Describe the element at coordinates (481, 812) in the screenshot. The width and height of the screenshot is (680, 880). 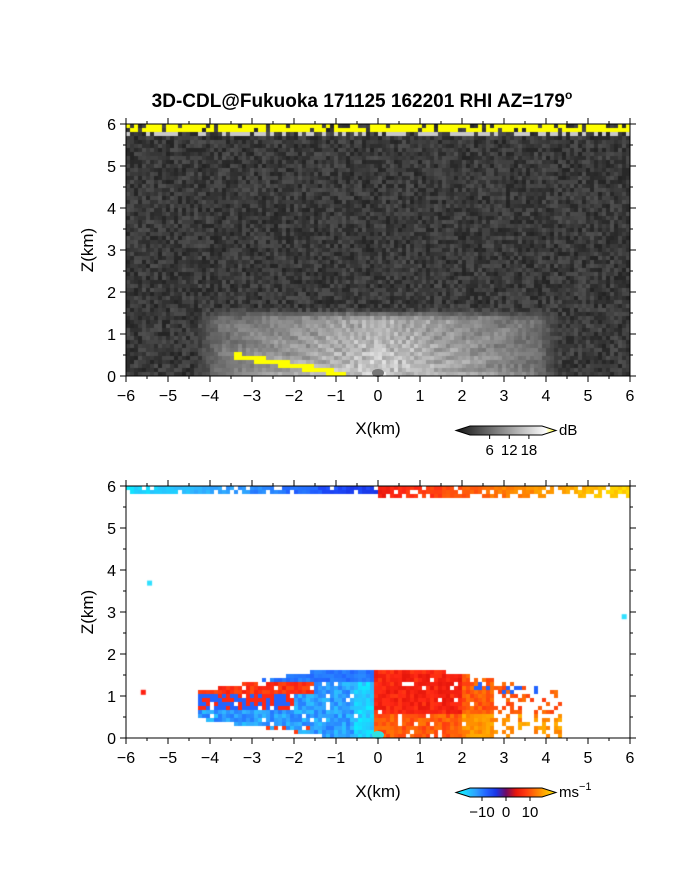
I see `colorbar-tick-label: −10` at that location.